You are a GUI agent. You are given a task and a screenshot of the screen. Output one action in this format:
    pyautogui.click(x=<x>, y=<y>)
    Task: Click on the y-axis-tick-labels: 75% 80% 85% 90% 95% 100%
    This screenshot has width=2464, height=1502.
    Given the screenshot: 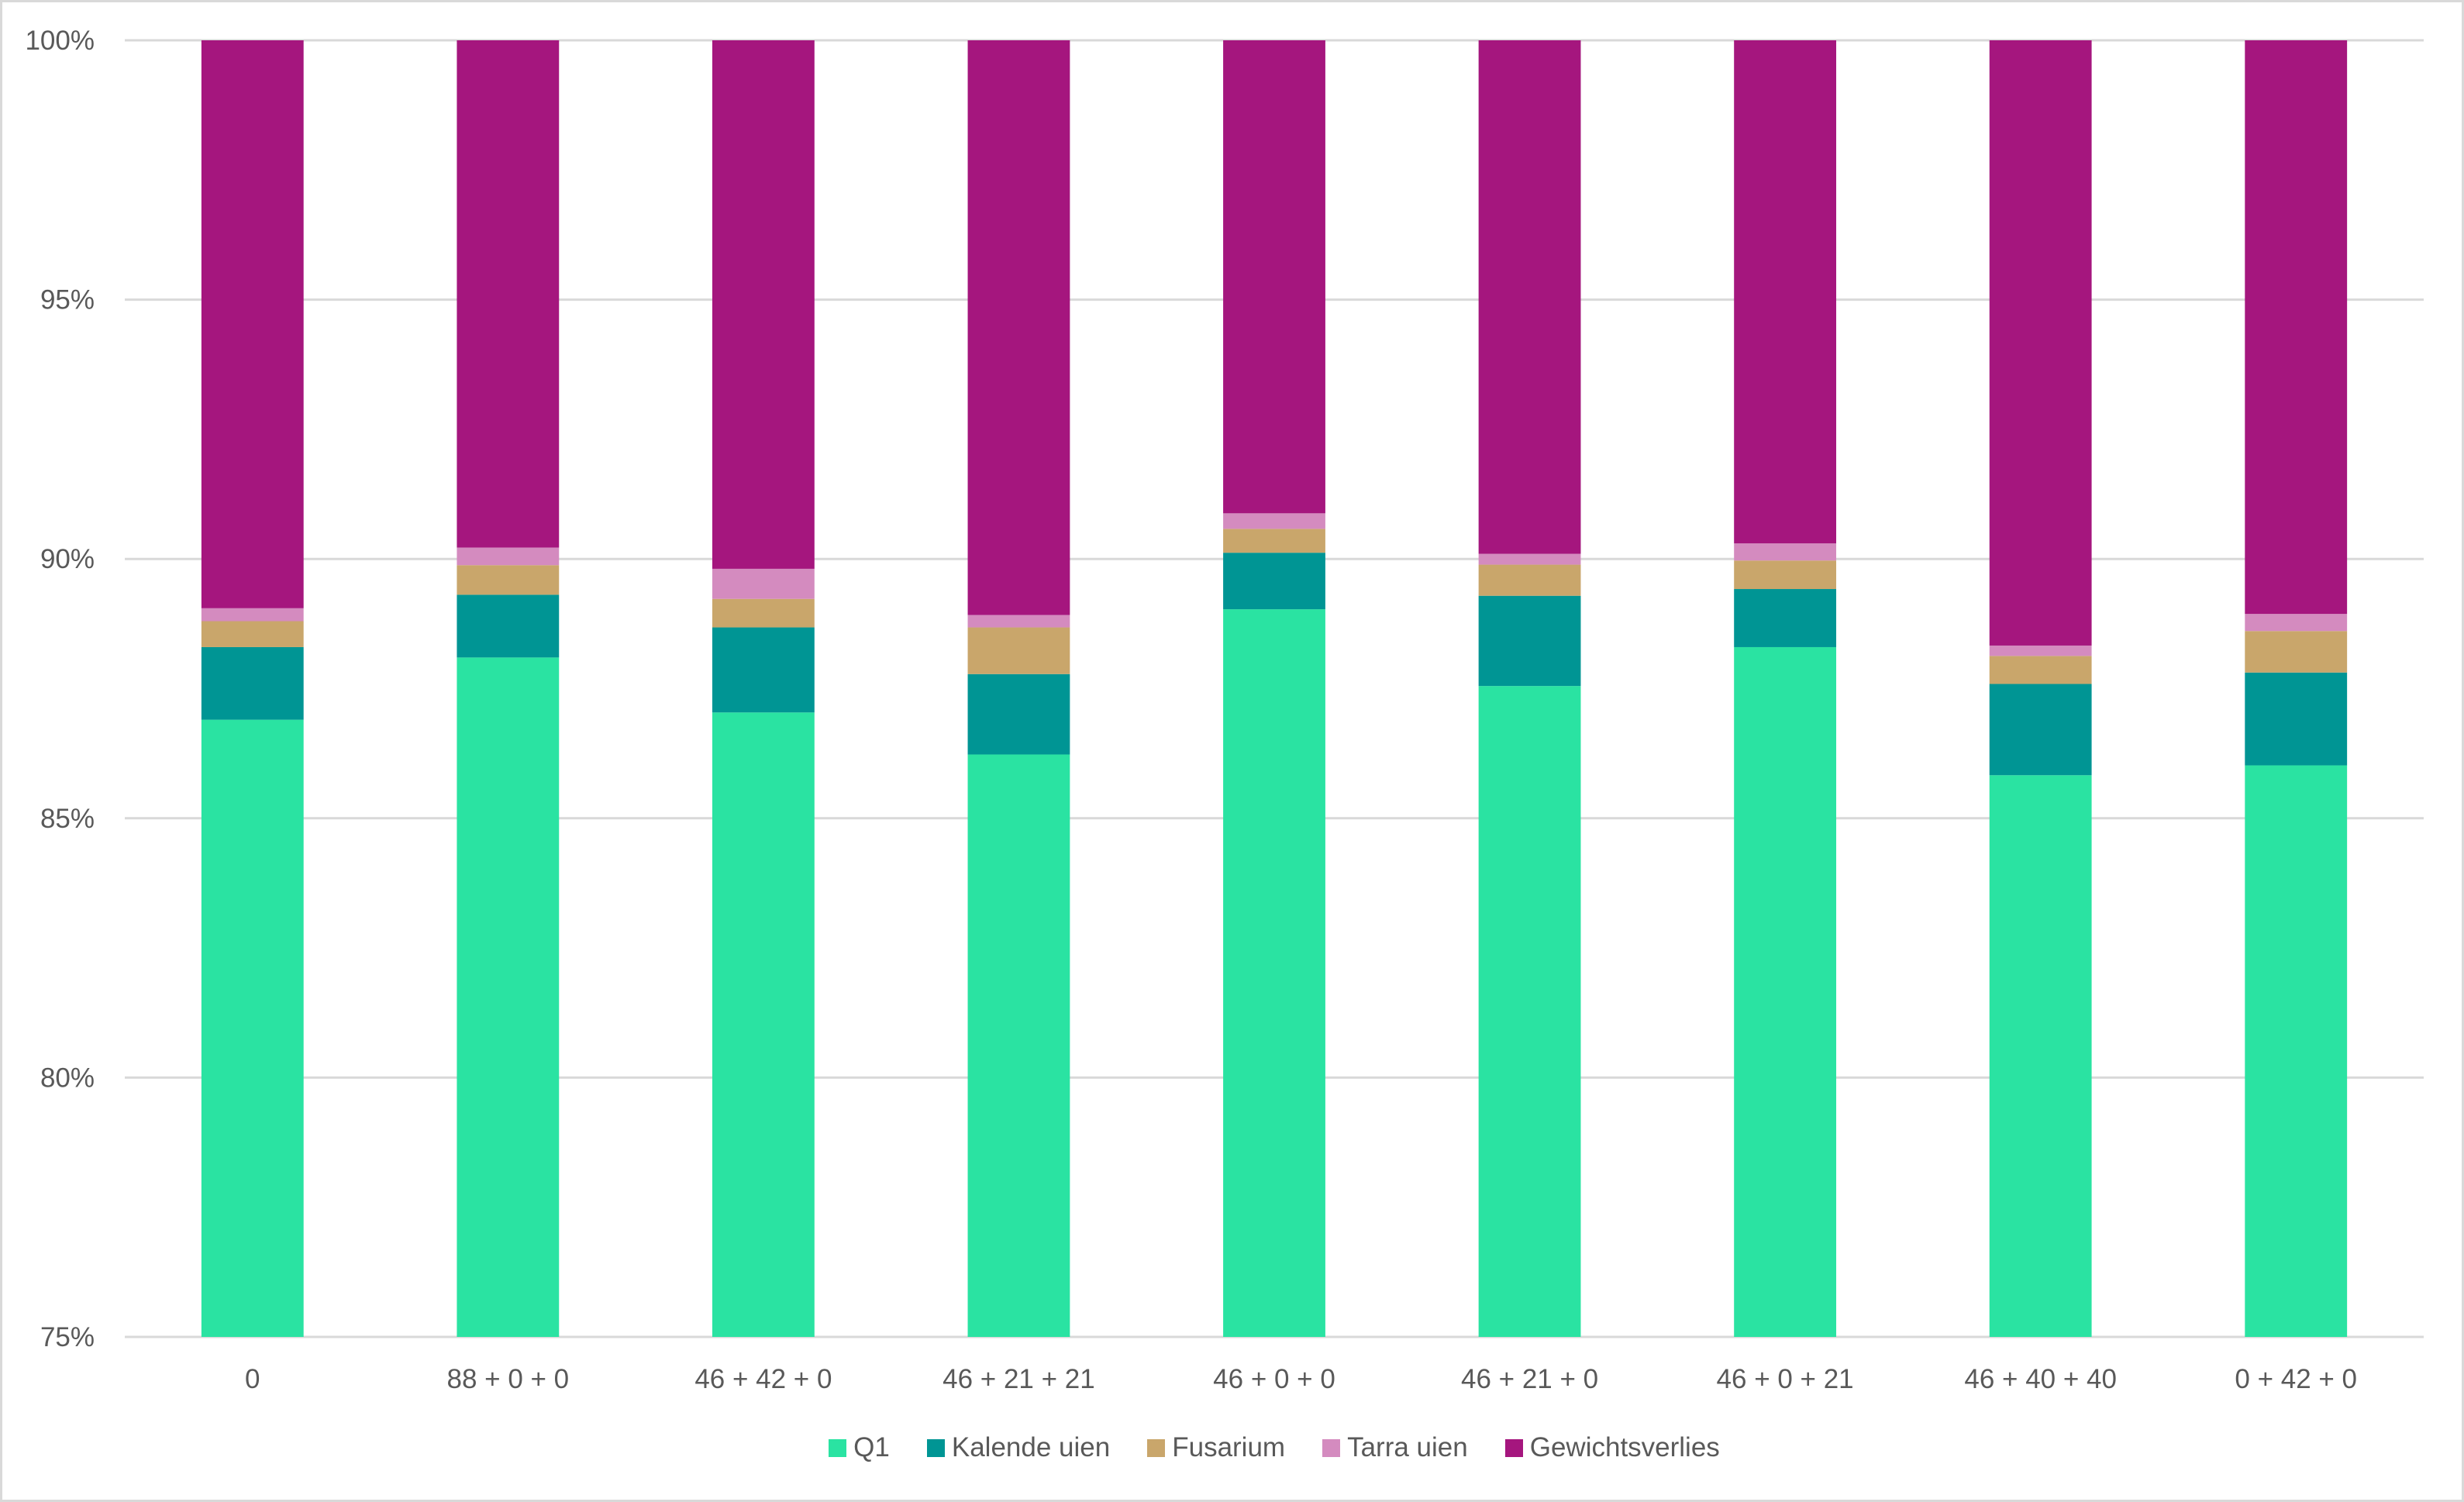 What is the action you would take?
    pyautogui.click(x=60, y=689)
    